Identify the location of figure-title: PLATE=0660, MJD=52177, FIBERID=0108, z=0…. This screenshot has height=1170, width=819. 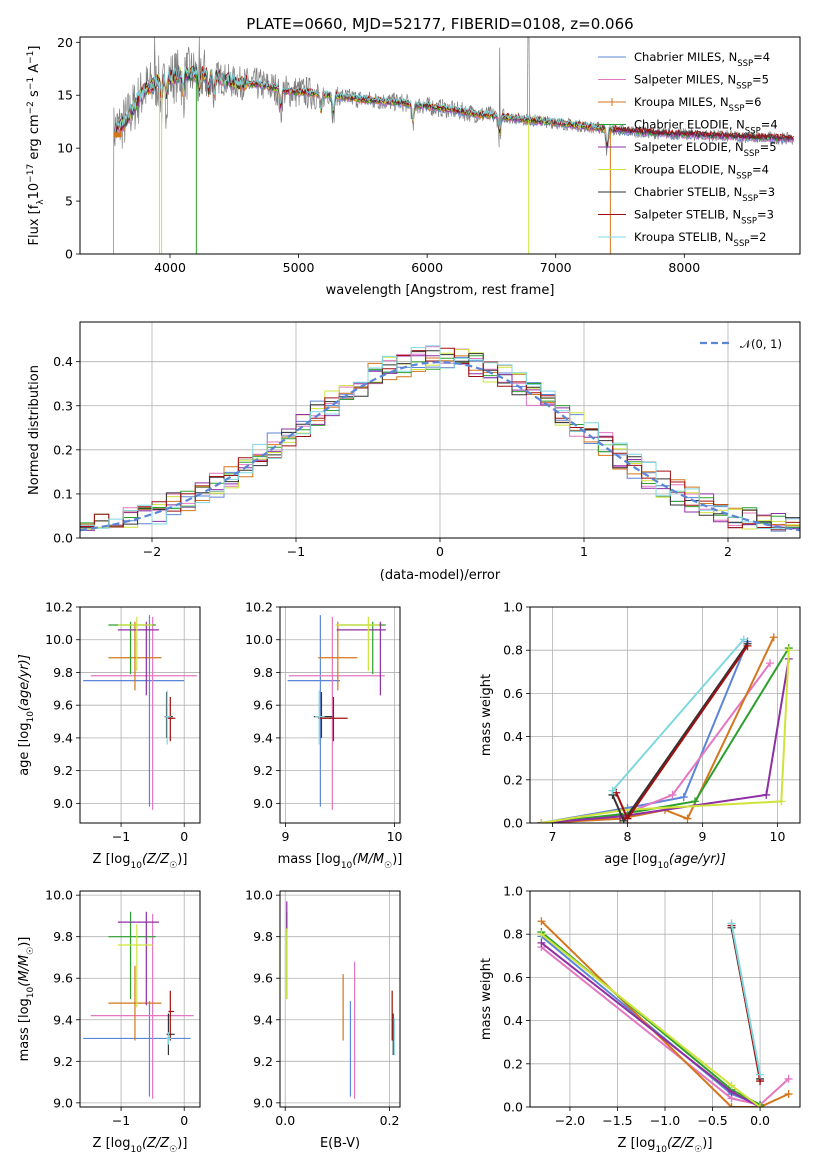
(439, 24).